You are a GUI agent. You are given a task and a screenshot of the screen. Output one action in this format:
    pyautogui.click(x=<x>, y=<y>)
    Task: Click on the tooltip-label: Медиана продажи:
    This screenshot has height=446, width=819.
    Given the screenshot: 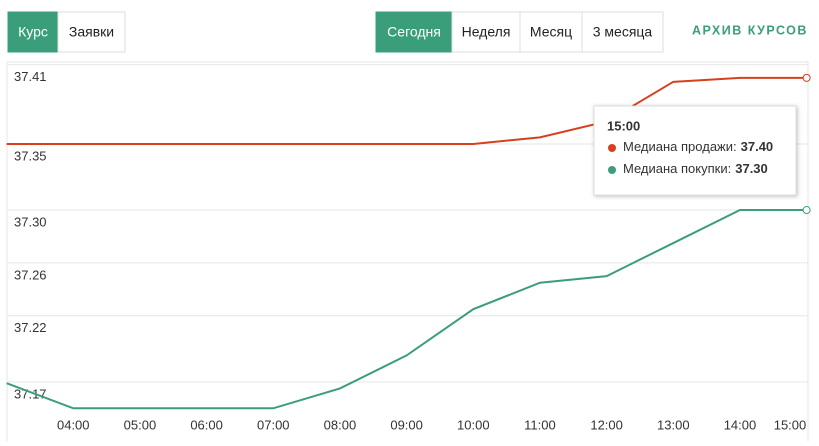 What is the action you would take?
    pyautogui.click(x=680, y=146)
    